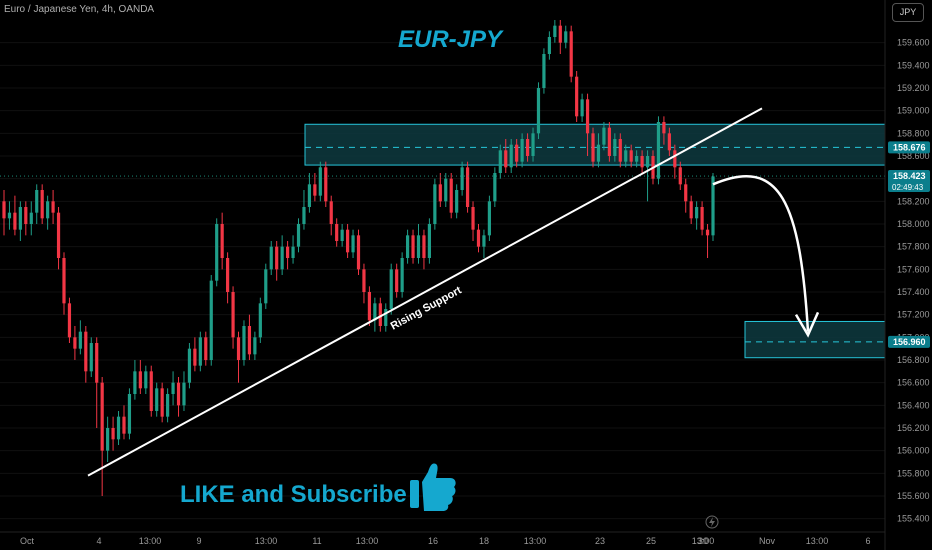 Image resolution: width=932 pixels, height=550 pixels. Describe the element at coordinates (913, 43) in the screenshot. I see `price-tick-label: 159.600` at that location.